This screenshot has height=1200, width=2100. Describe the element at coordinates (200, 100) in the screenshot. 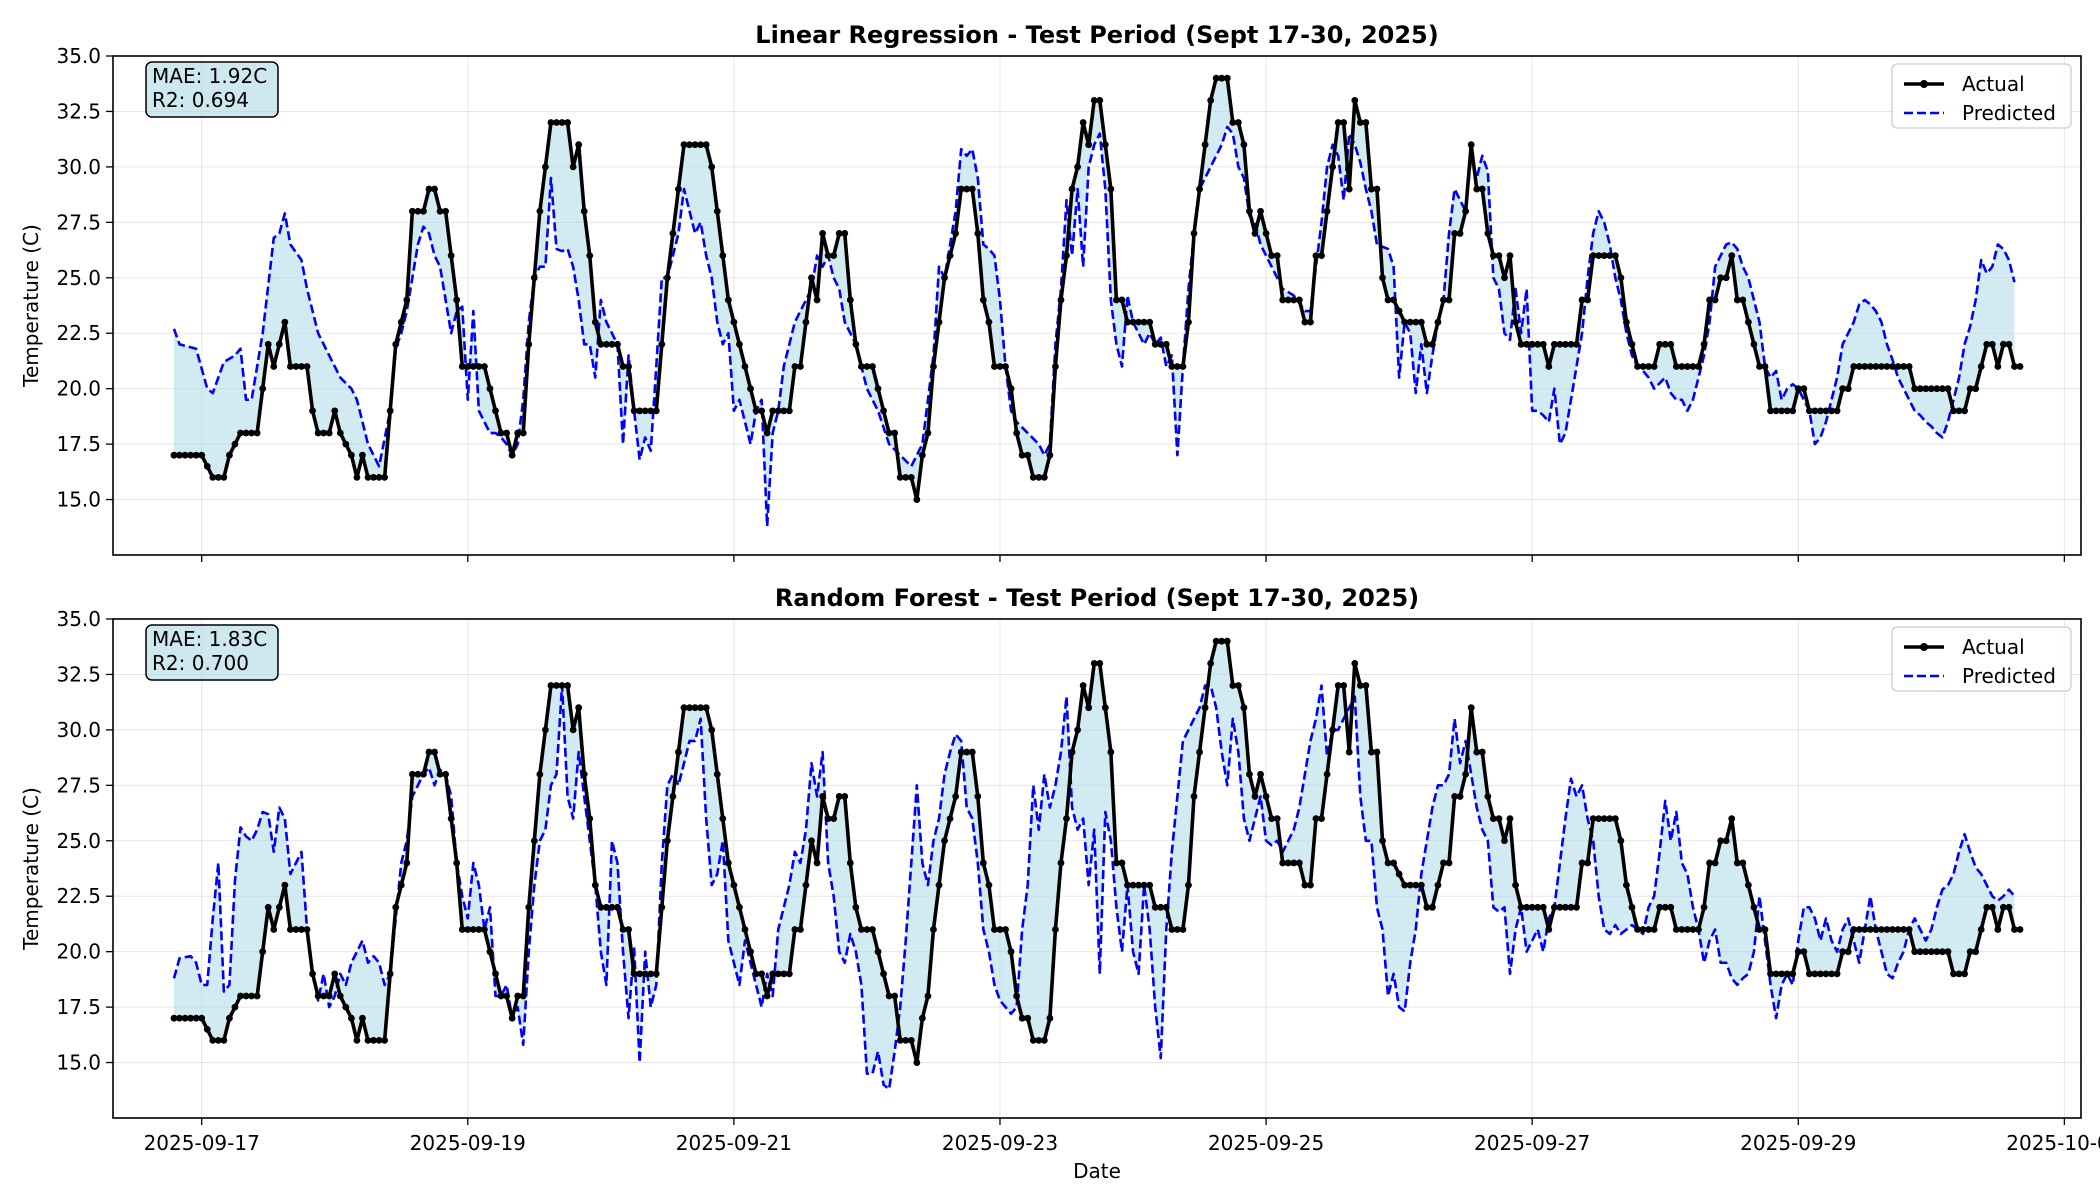

I see `r2-text: R2: 0.694` at that location.